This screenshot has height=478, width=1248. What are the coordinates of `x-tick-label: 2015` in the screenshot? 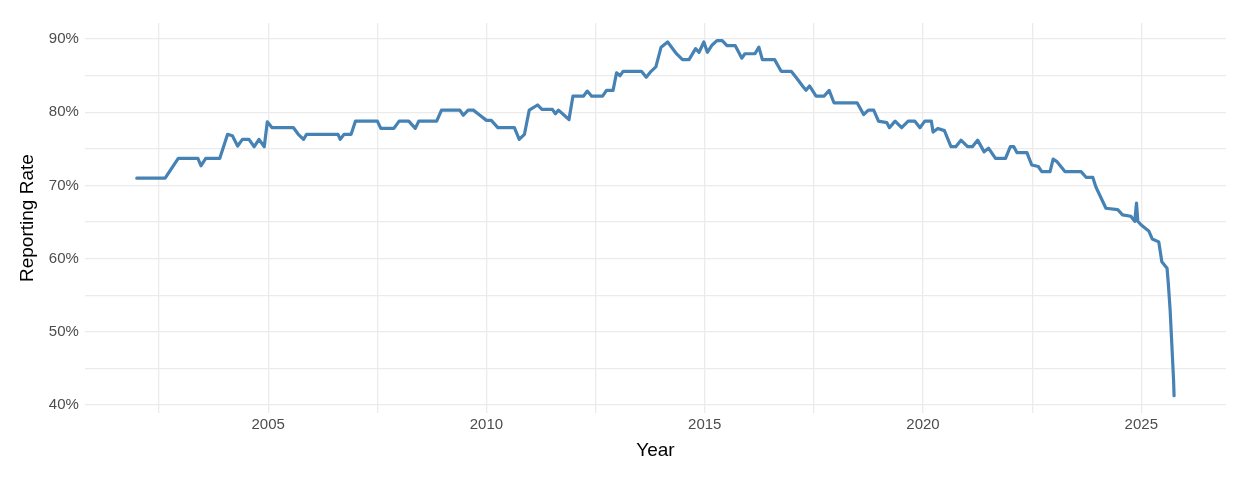 It's located at (705, 424).